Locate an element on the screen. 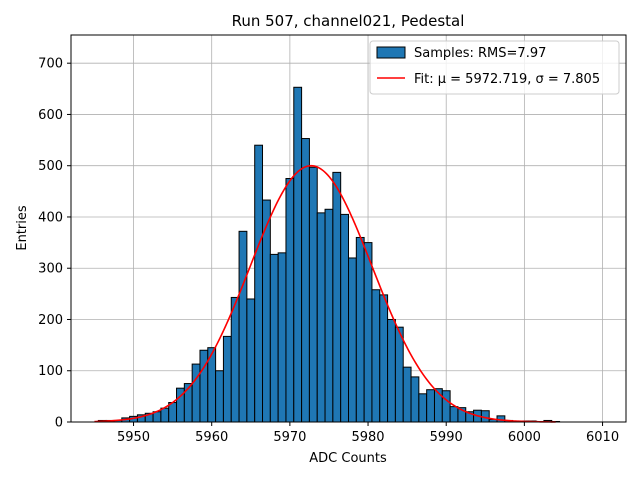  legend-box is located at coordinates (494, 67).